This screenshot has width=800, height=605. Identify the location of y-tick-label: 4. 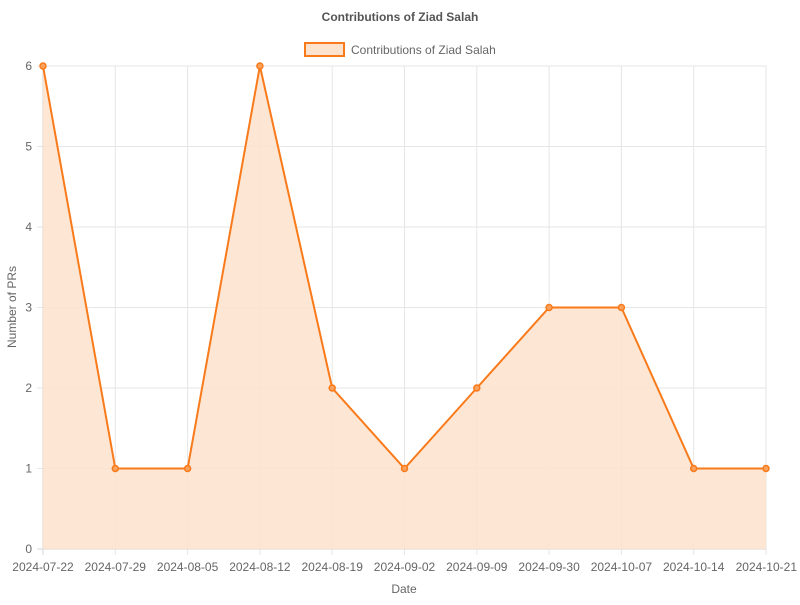
(28, 227).